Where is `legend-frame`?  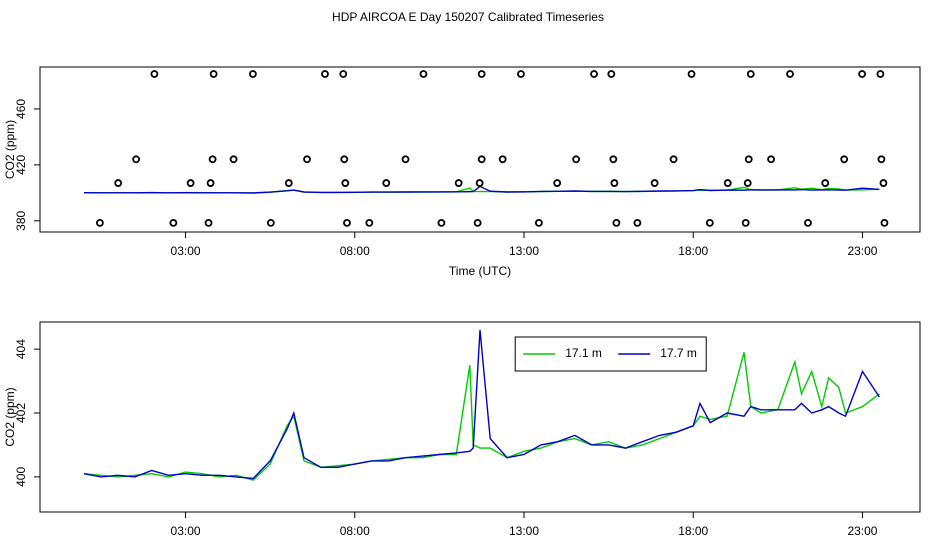 legend-frame is located at coordinates (610, 354).